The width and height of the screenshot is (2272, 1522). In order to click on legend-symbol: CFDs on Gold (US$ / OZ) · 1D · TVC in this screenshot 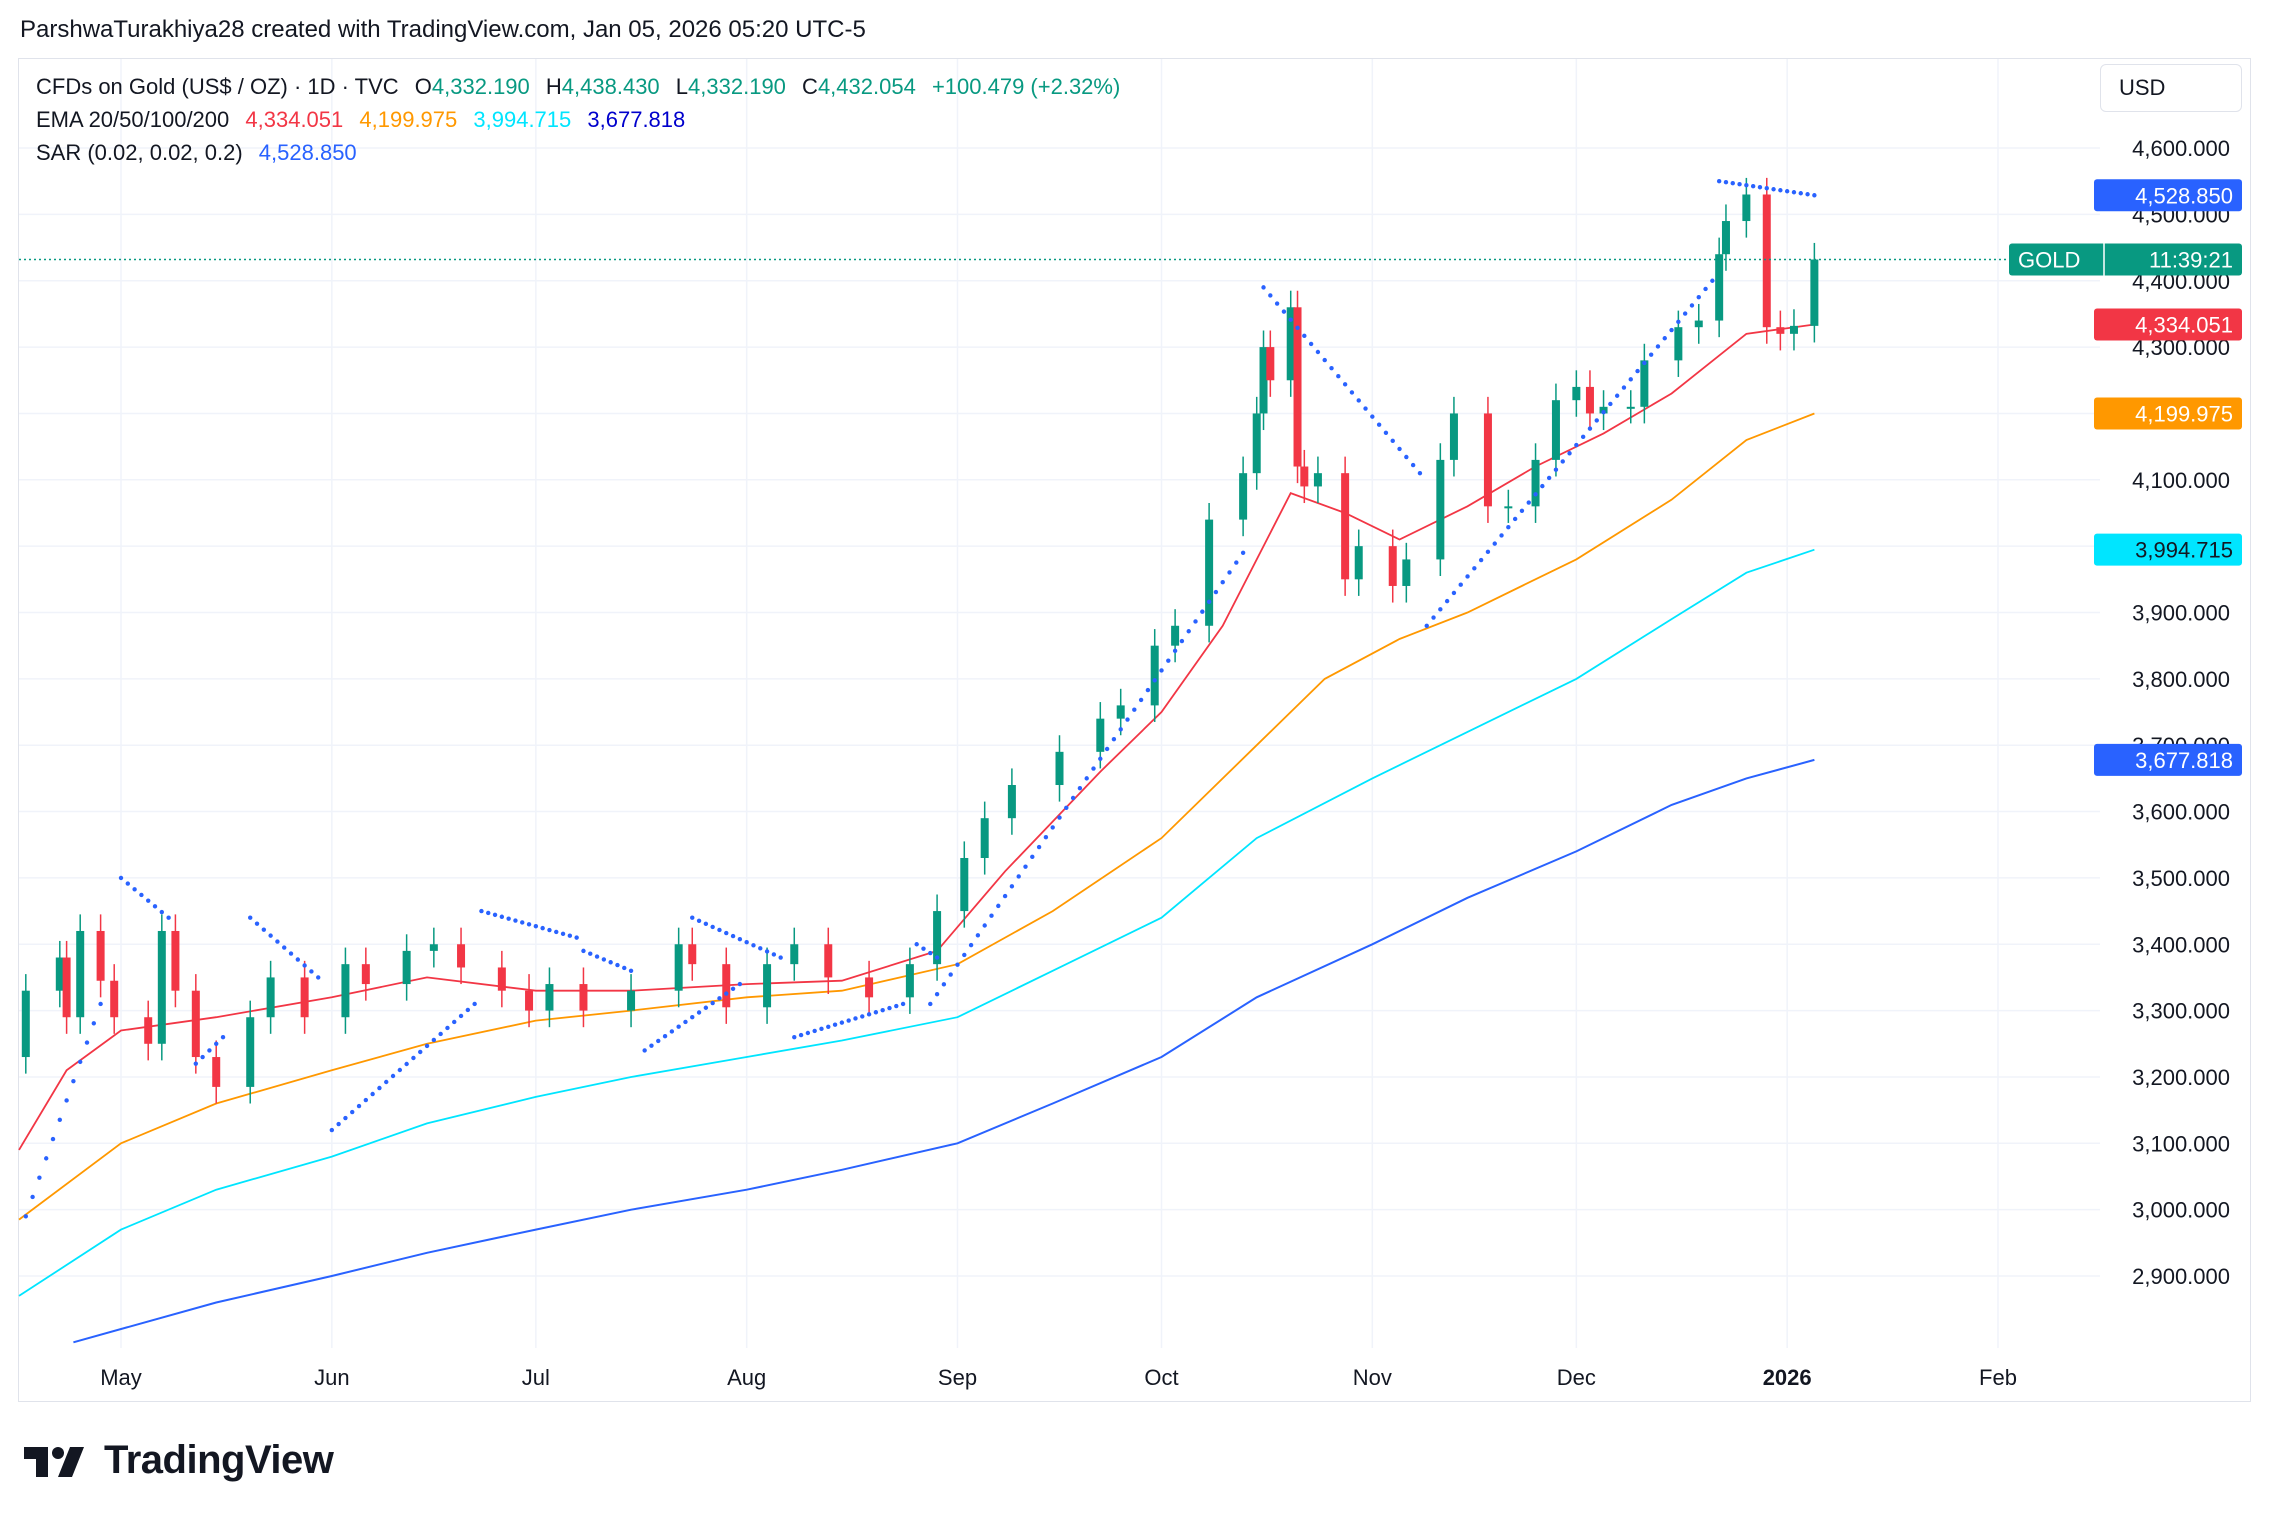, I will do `click(217, 86)`.